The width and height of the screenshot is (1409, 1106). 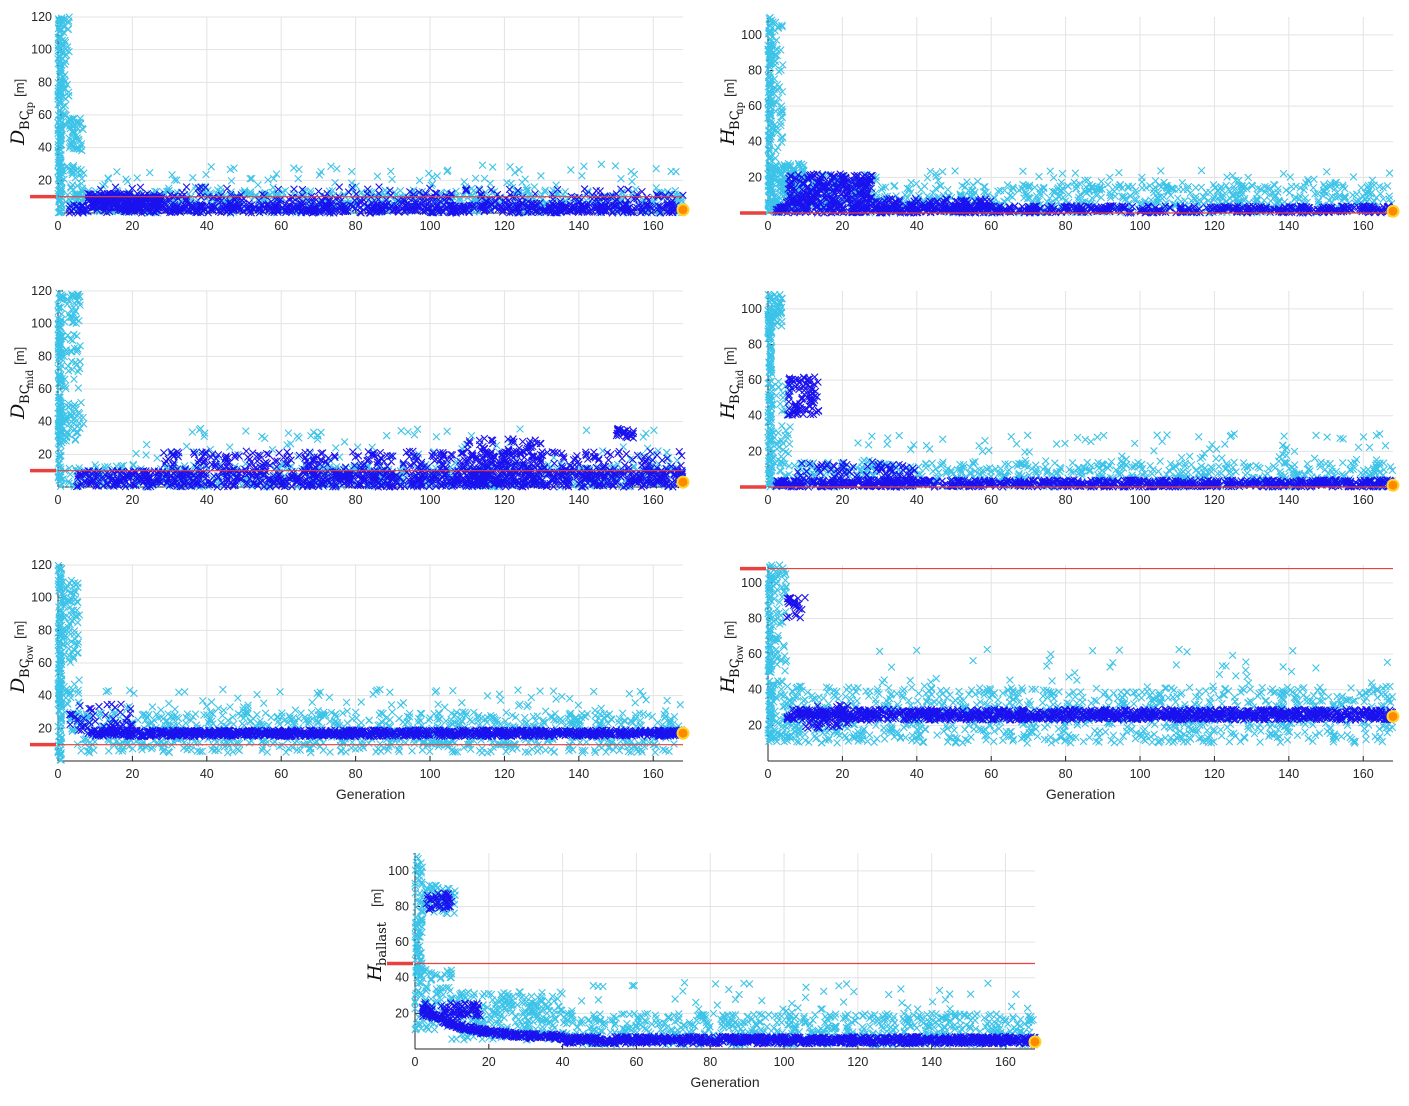 I want to click on x-tick-label: 160, so click(x=653, y=226).